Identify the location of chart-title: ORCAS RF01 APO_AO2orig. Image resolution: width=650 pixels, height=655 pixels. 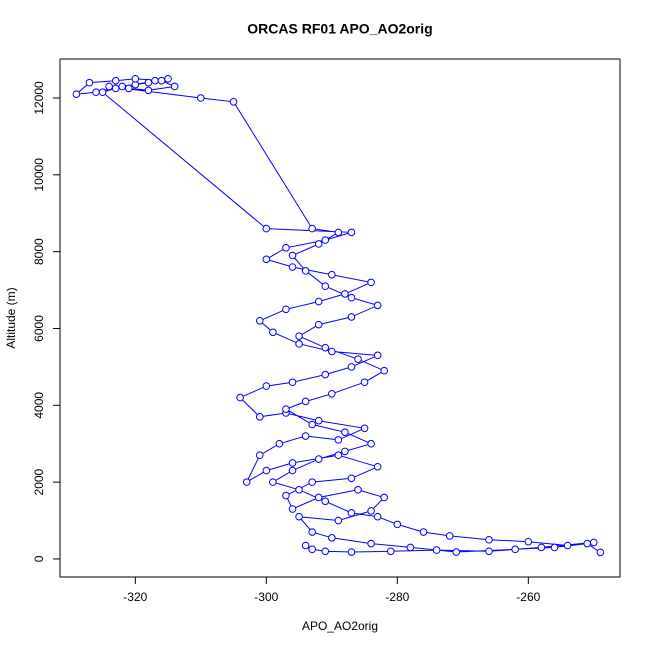
(339, 29).